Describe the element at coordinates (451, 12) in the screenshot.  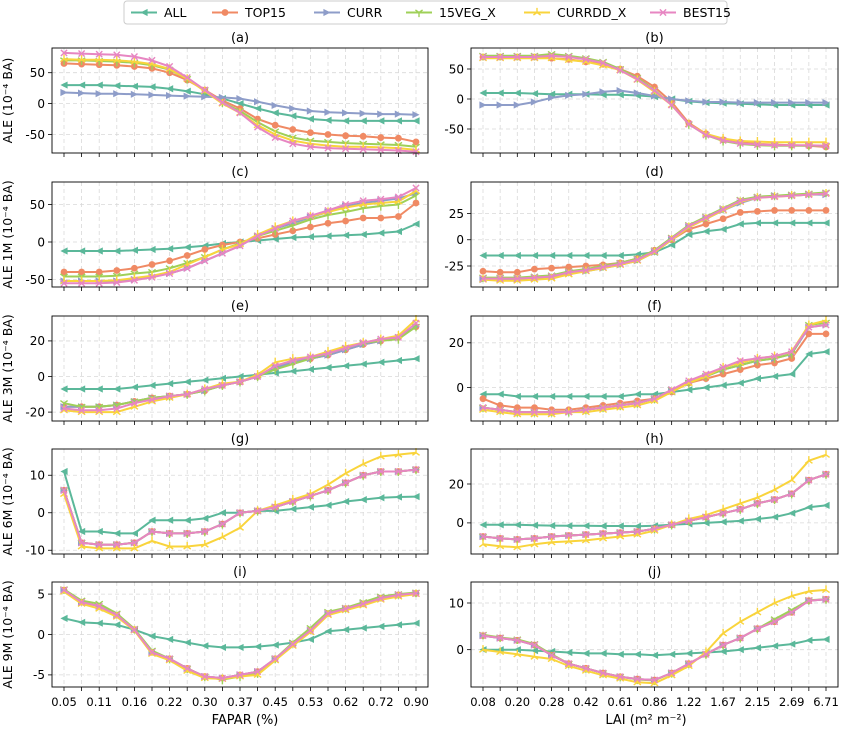
I see `legend-item-15veg_x: 15VEG_X` at that location.